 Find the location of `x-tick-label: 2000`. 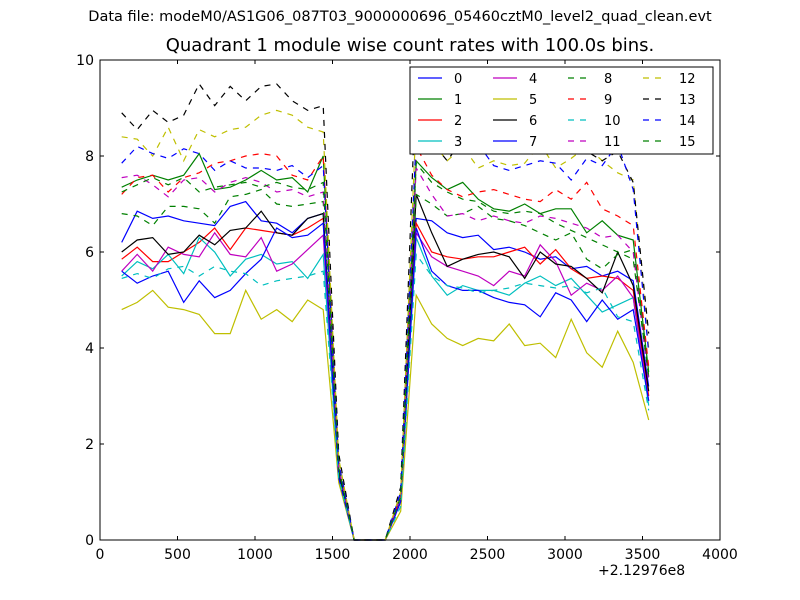

x-tick-label: 2000 is located at coordinates (410, 555).